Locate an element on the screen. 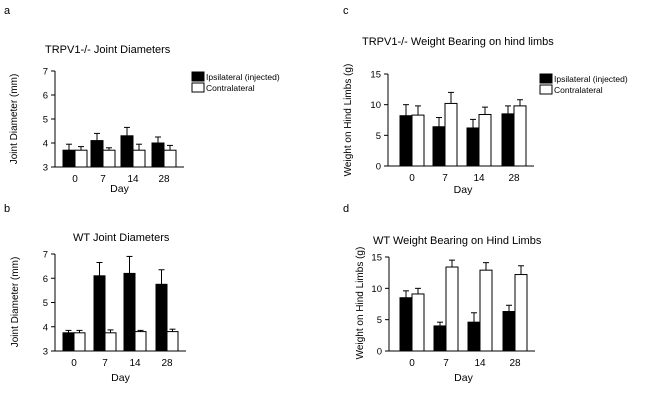 The image size is (647, 402). chart-title: WT Joint Diameters is located at coordinates (121, 238).